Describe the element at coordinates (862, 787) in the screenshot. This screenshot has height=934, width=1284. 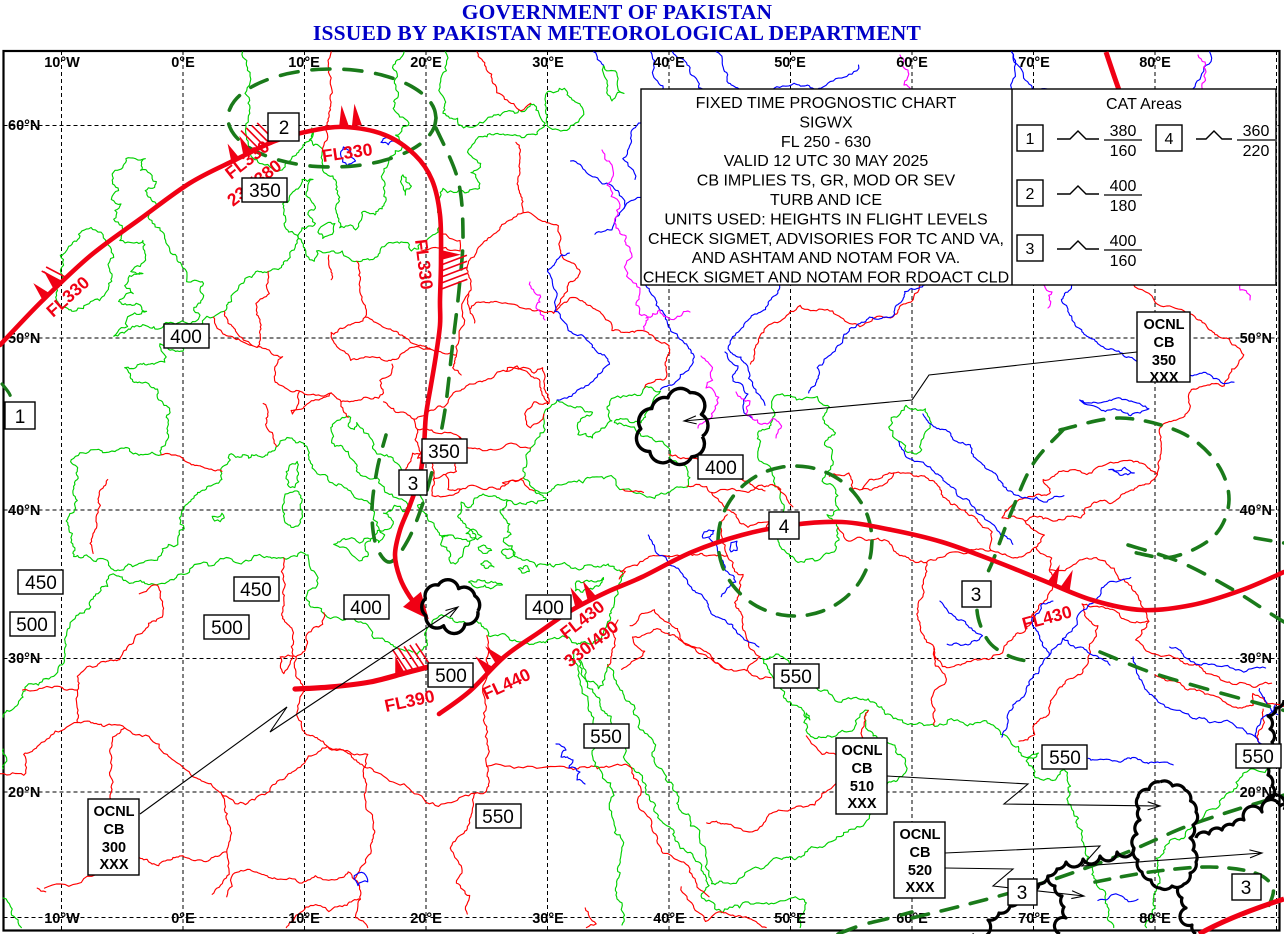
I see `svg-text: 510` at that location.